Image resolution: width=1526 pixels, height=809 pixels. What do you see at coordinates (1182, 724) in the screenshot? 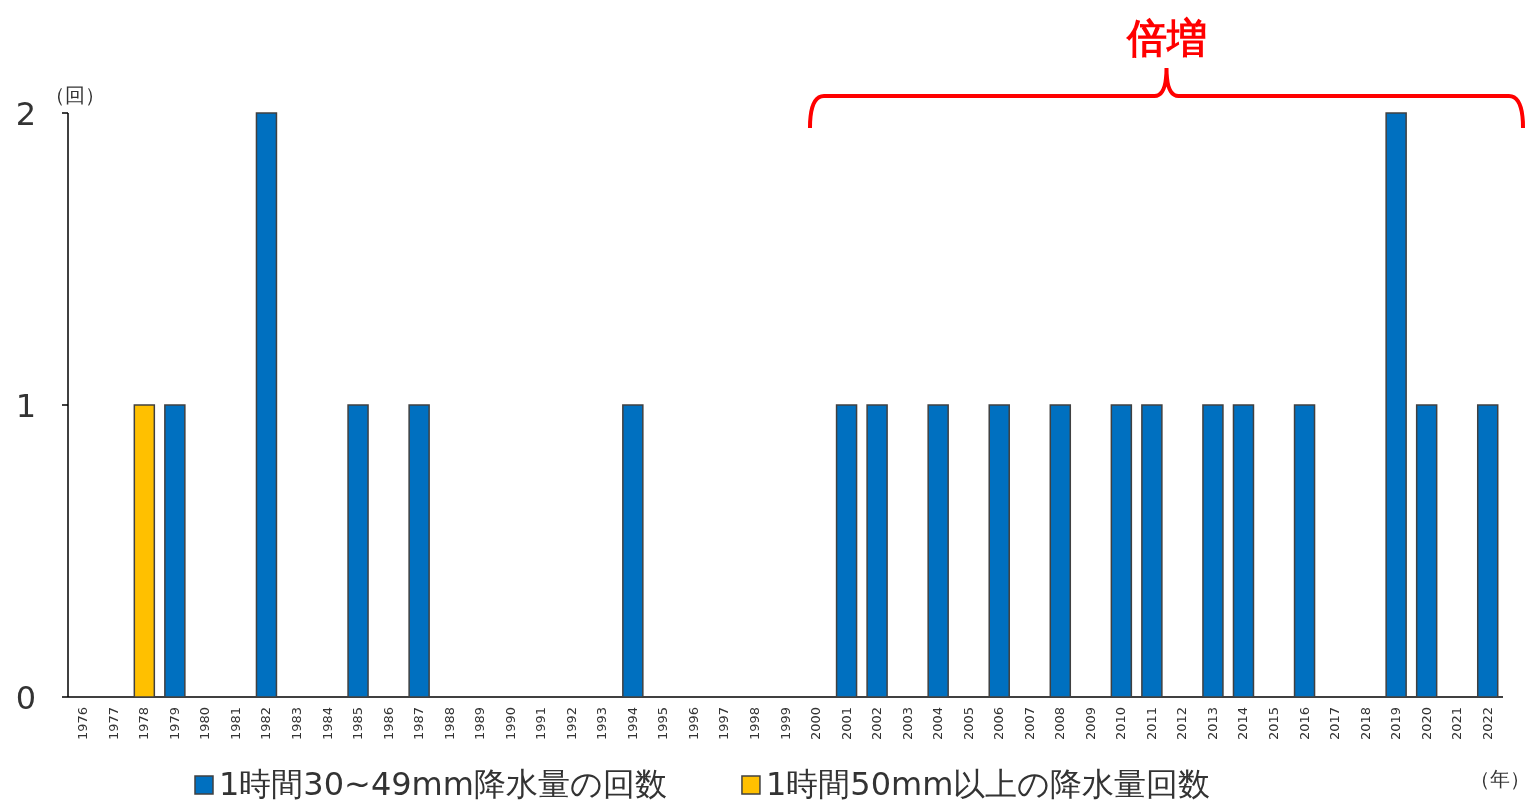
I see `x-tick-label: 2012` at bounding box center [1182, 724].